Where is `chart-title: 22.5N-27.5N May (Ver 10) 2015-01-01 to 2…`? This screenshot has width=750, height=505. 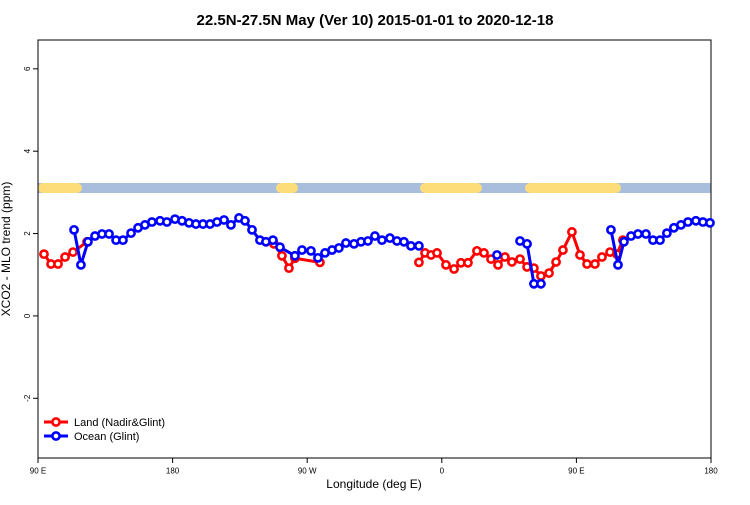 chart-title: 22.5N-27.5N May (Ver 10) 2015-01-01 to 2… is located at coordinates (375, 20).